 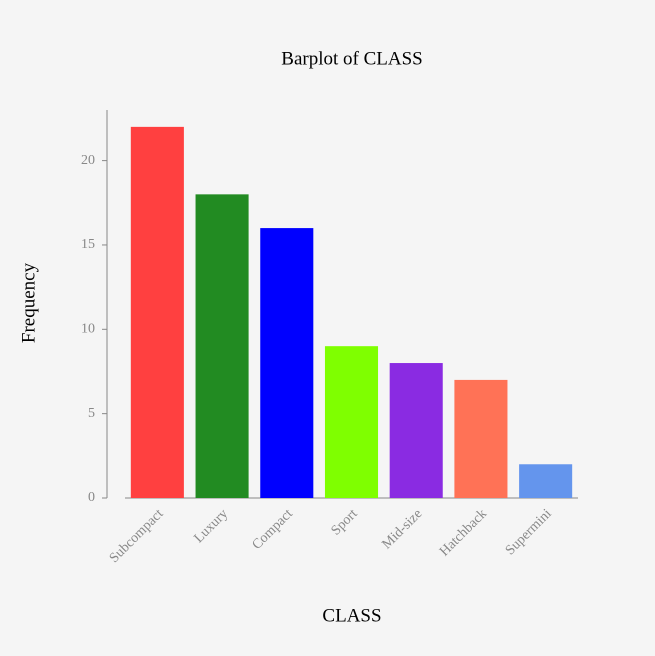 What do you see at coordinates (351, 615) in the screenshot?
I see `x-axis-label: CLASS` at bounding box center [351, 615].